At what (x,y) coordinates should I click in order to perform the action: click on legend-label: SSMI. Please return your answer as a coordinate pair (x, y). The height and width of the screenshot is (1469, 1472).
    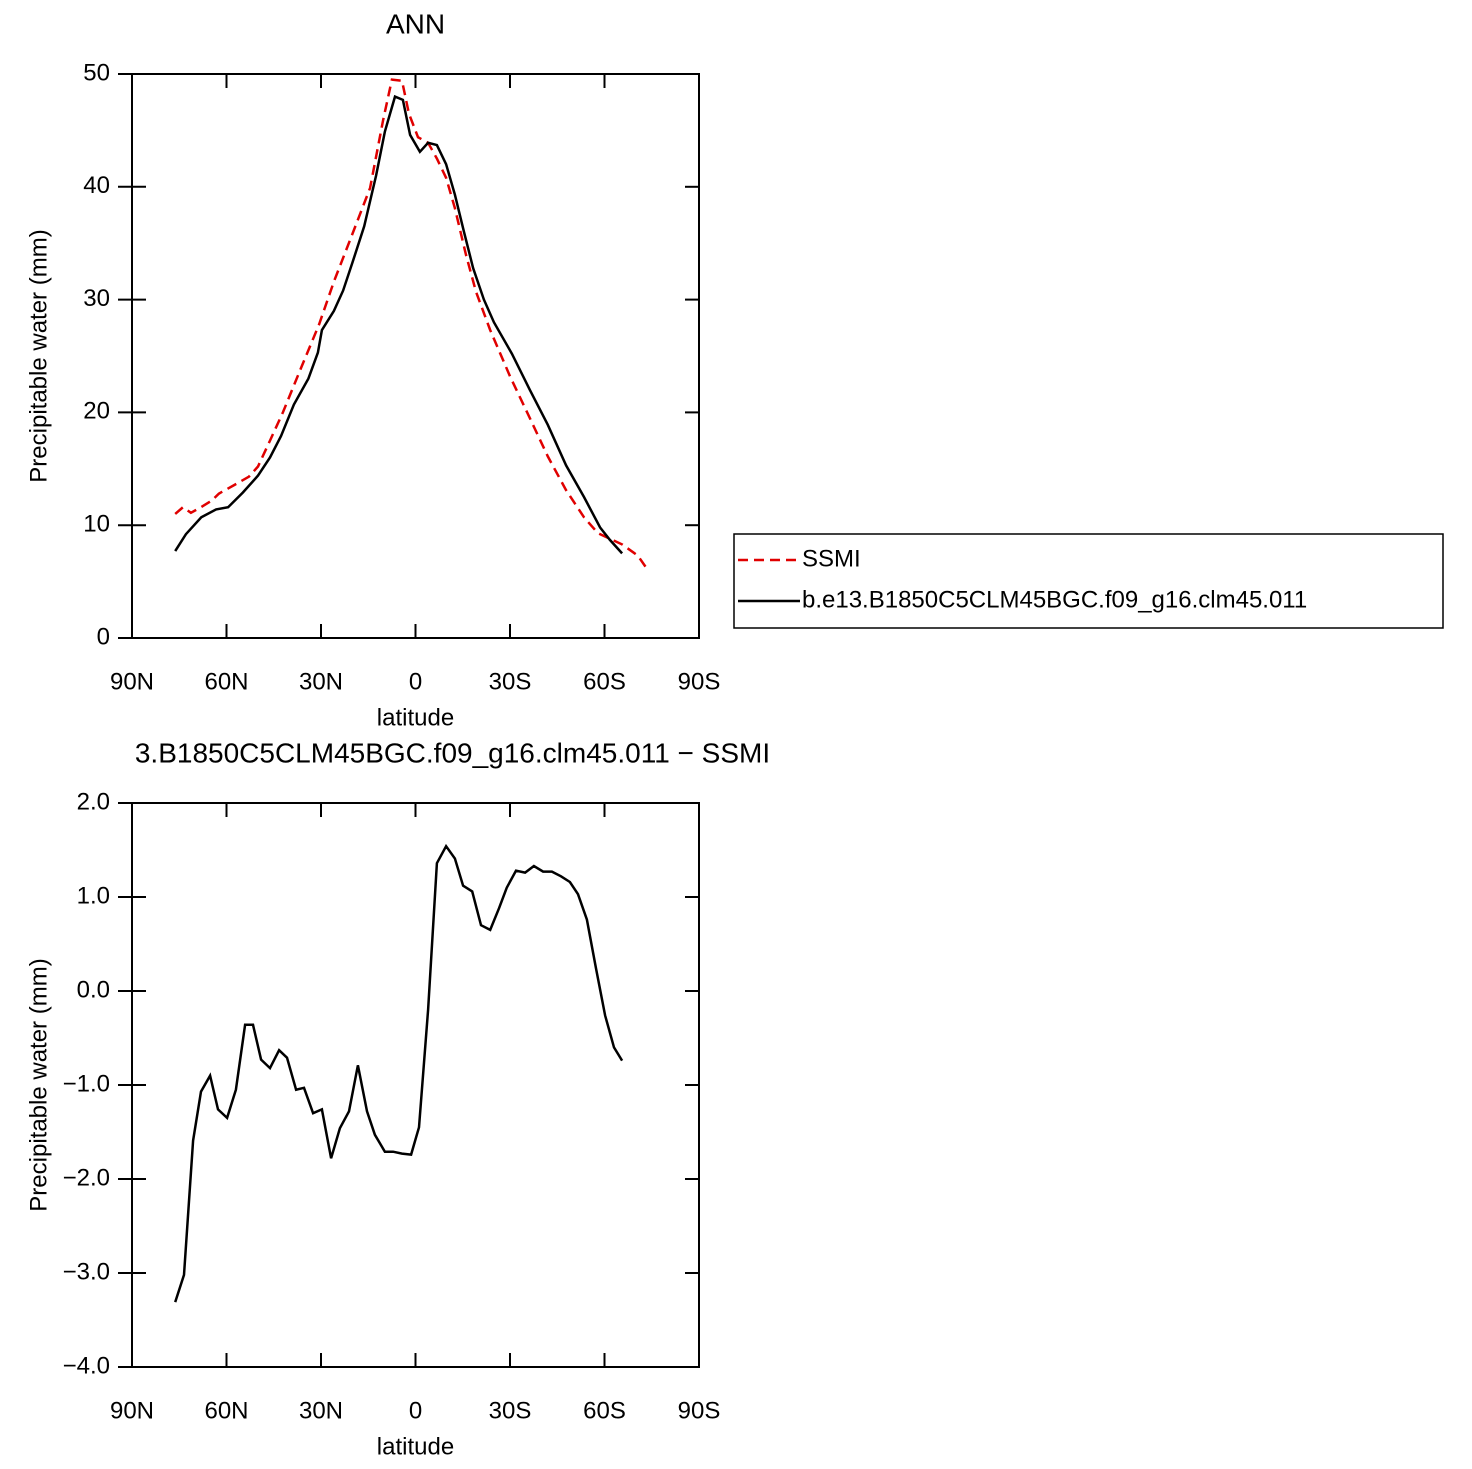
    Looking at the image, I should click on (831, 558).